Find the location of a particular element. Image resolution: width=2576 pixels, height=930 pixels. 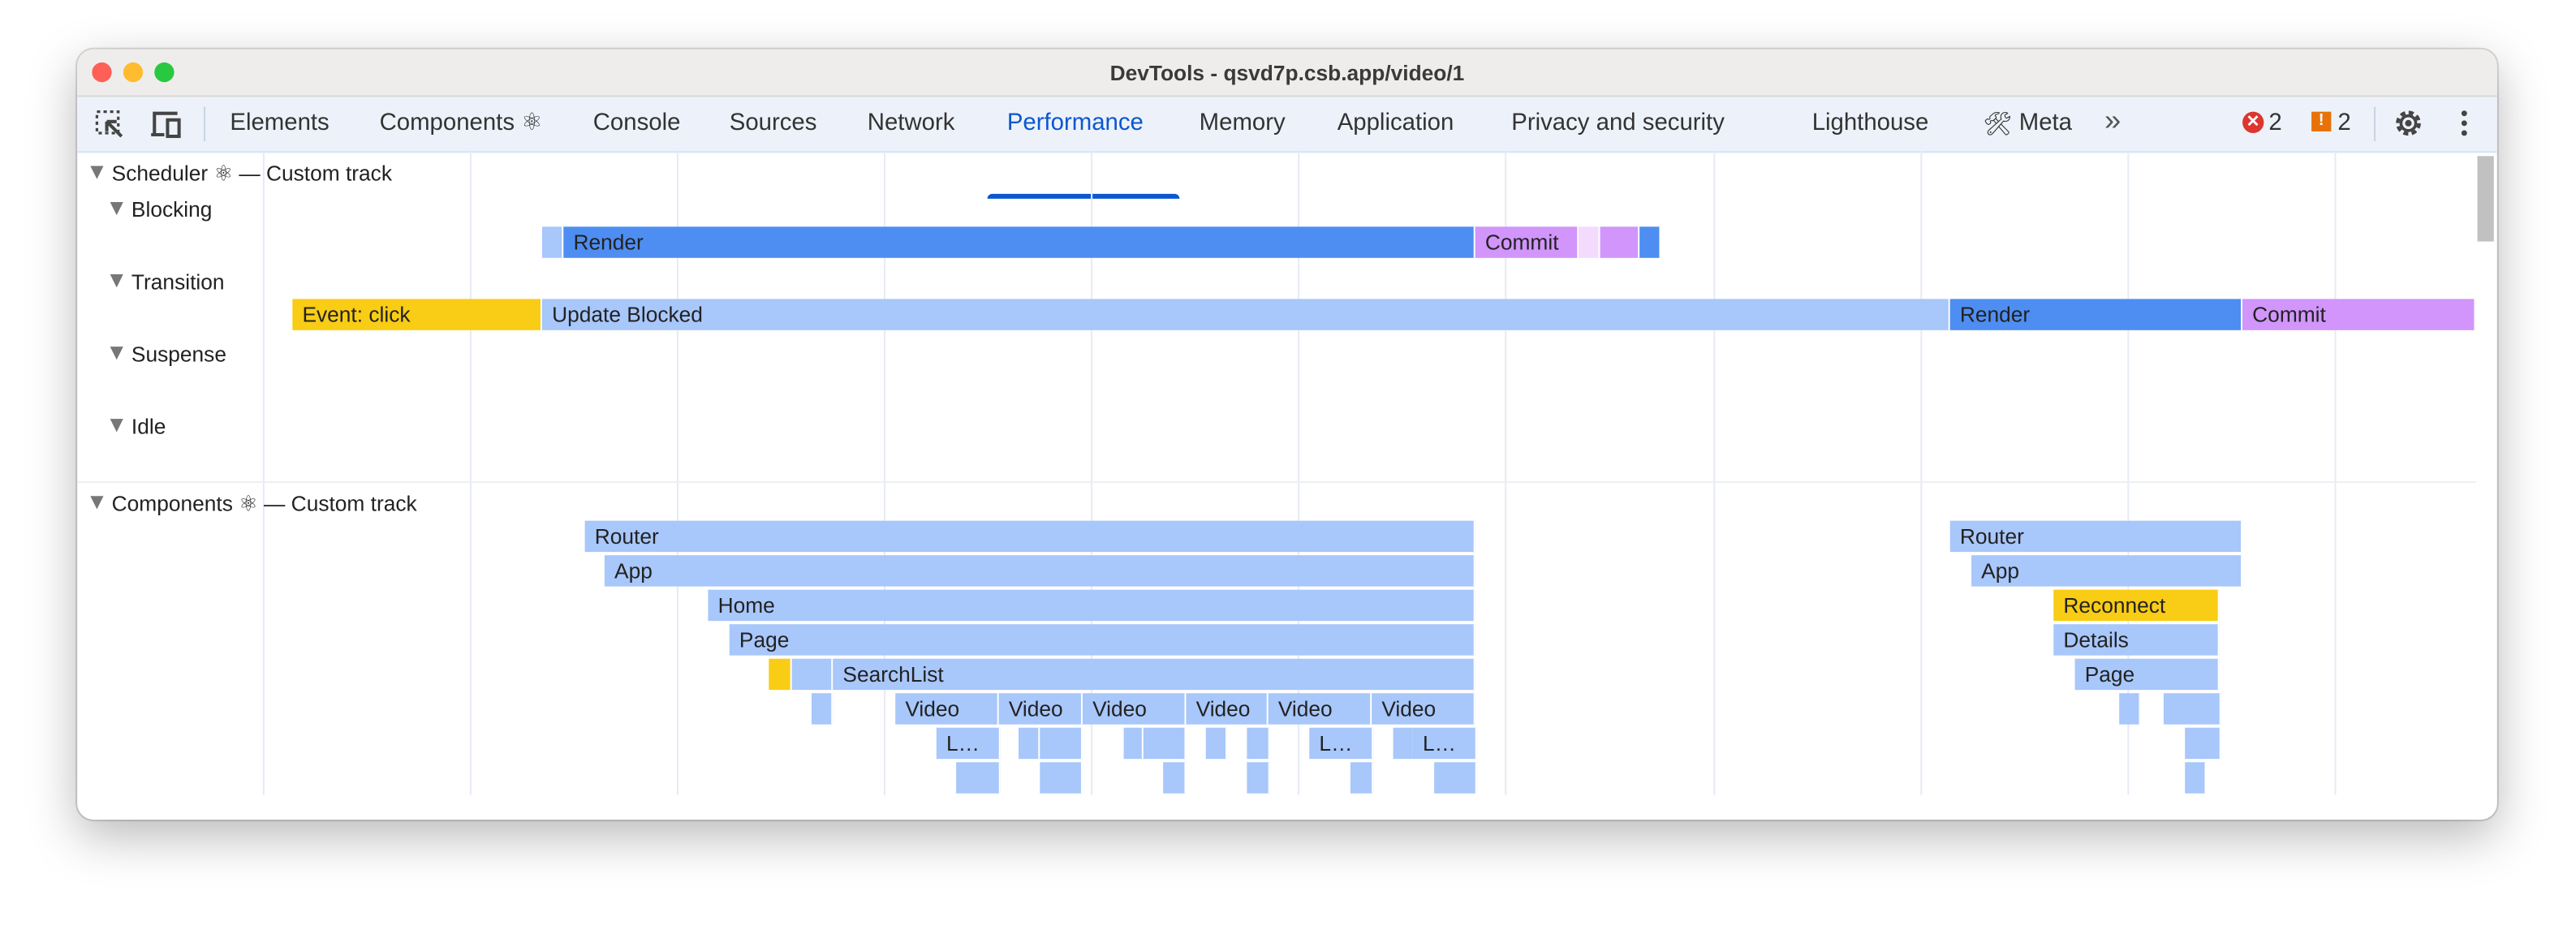

close-window-button is located at coordinates (102, 72).